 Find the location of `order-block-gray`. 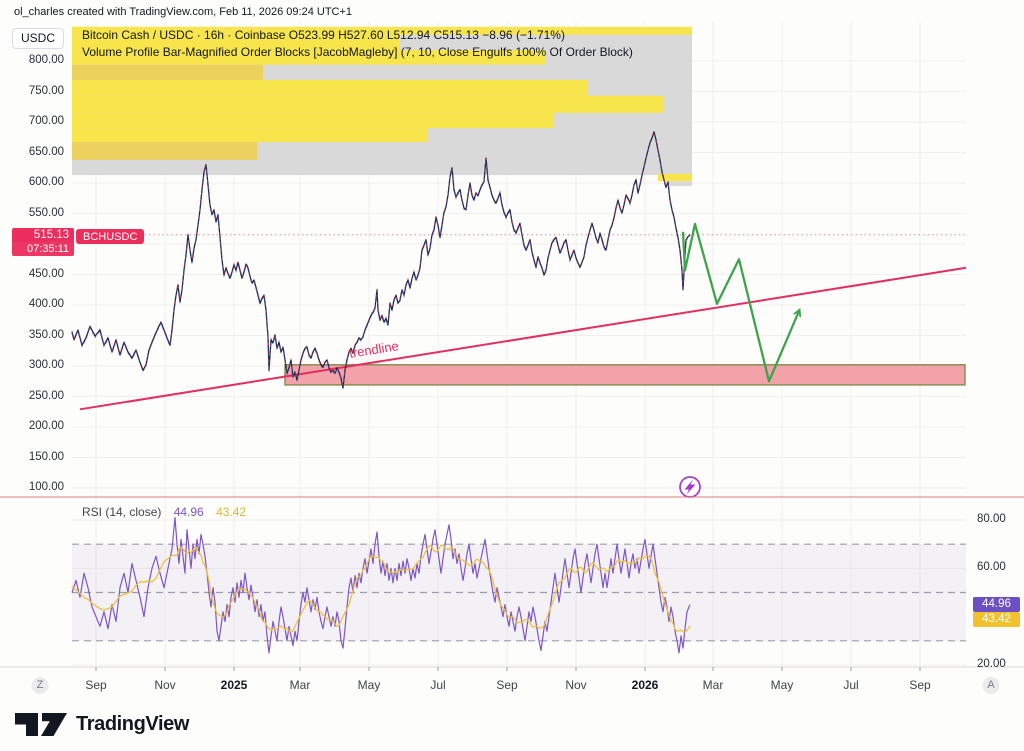

order-block-gray is located at coordinates (680, 184).